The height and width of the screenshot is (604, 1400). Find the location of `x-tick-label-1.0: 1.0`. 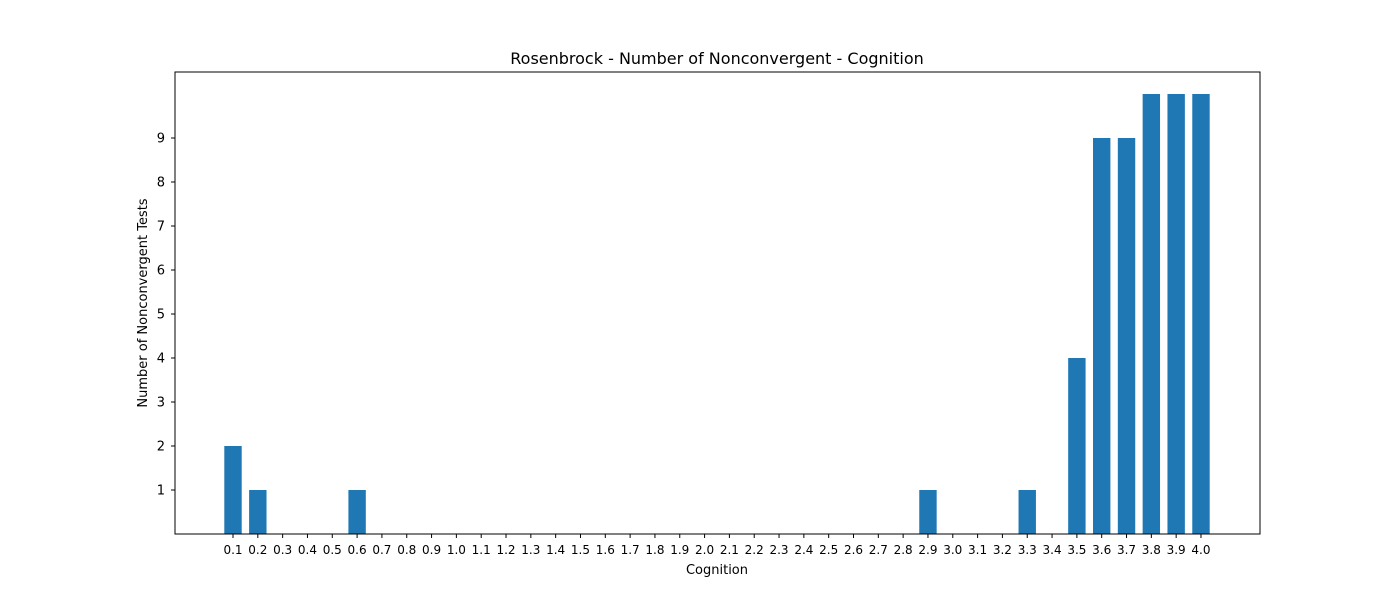

x-tick-label-1.0: 1.0 is located at coordinates (456, 550).